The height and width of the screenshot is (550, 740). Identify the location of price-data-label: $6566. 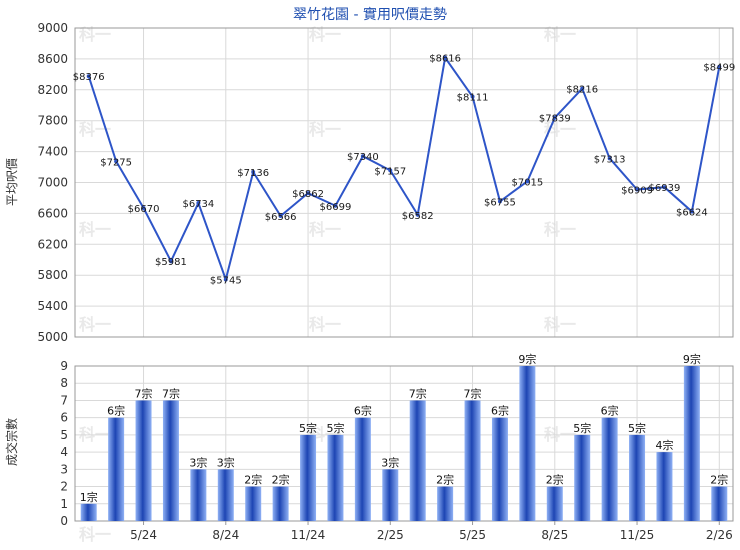
(281, 217).